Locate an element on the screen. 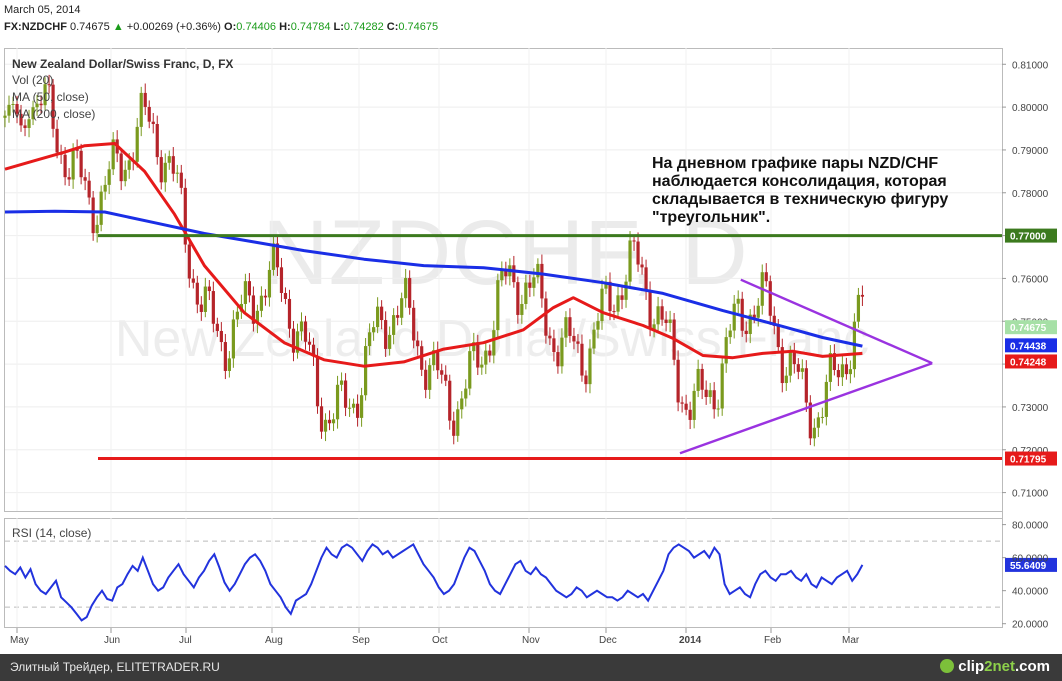 The height and width of the screenshot is (681, 1062). rsi-tick-label: 80.0000 is located at coordinates (1030, 526).